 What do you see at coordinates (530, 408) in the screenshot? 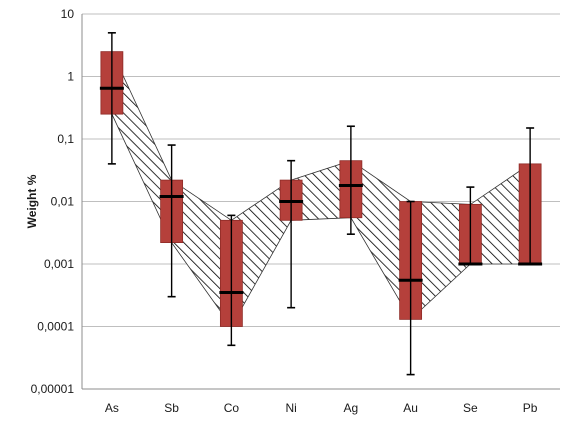
I see `x-tick-label: Pb` at bounding box center [530, 408].